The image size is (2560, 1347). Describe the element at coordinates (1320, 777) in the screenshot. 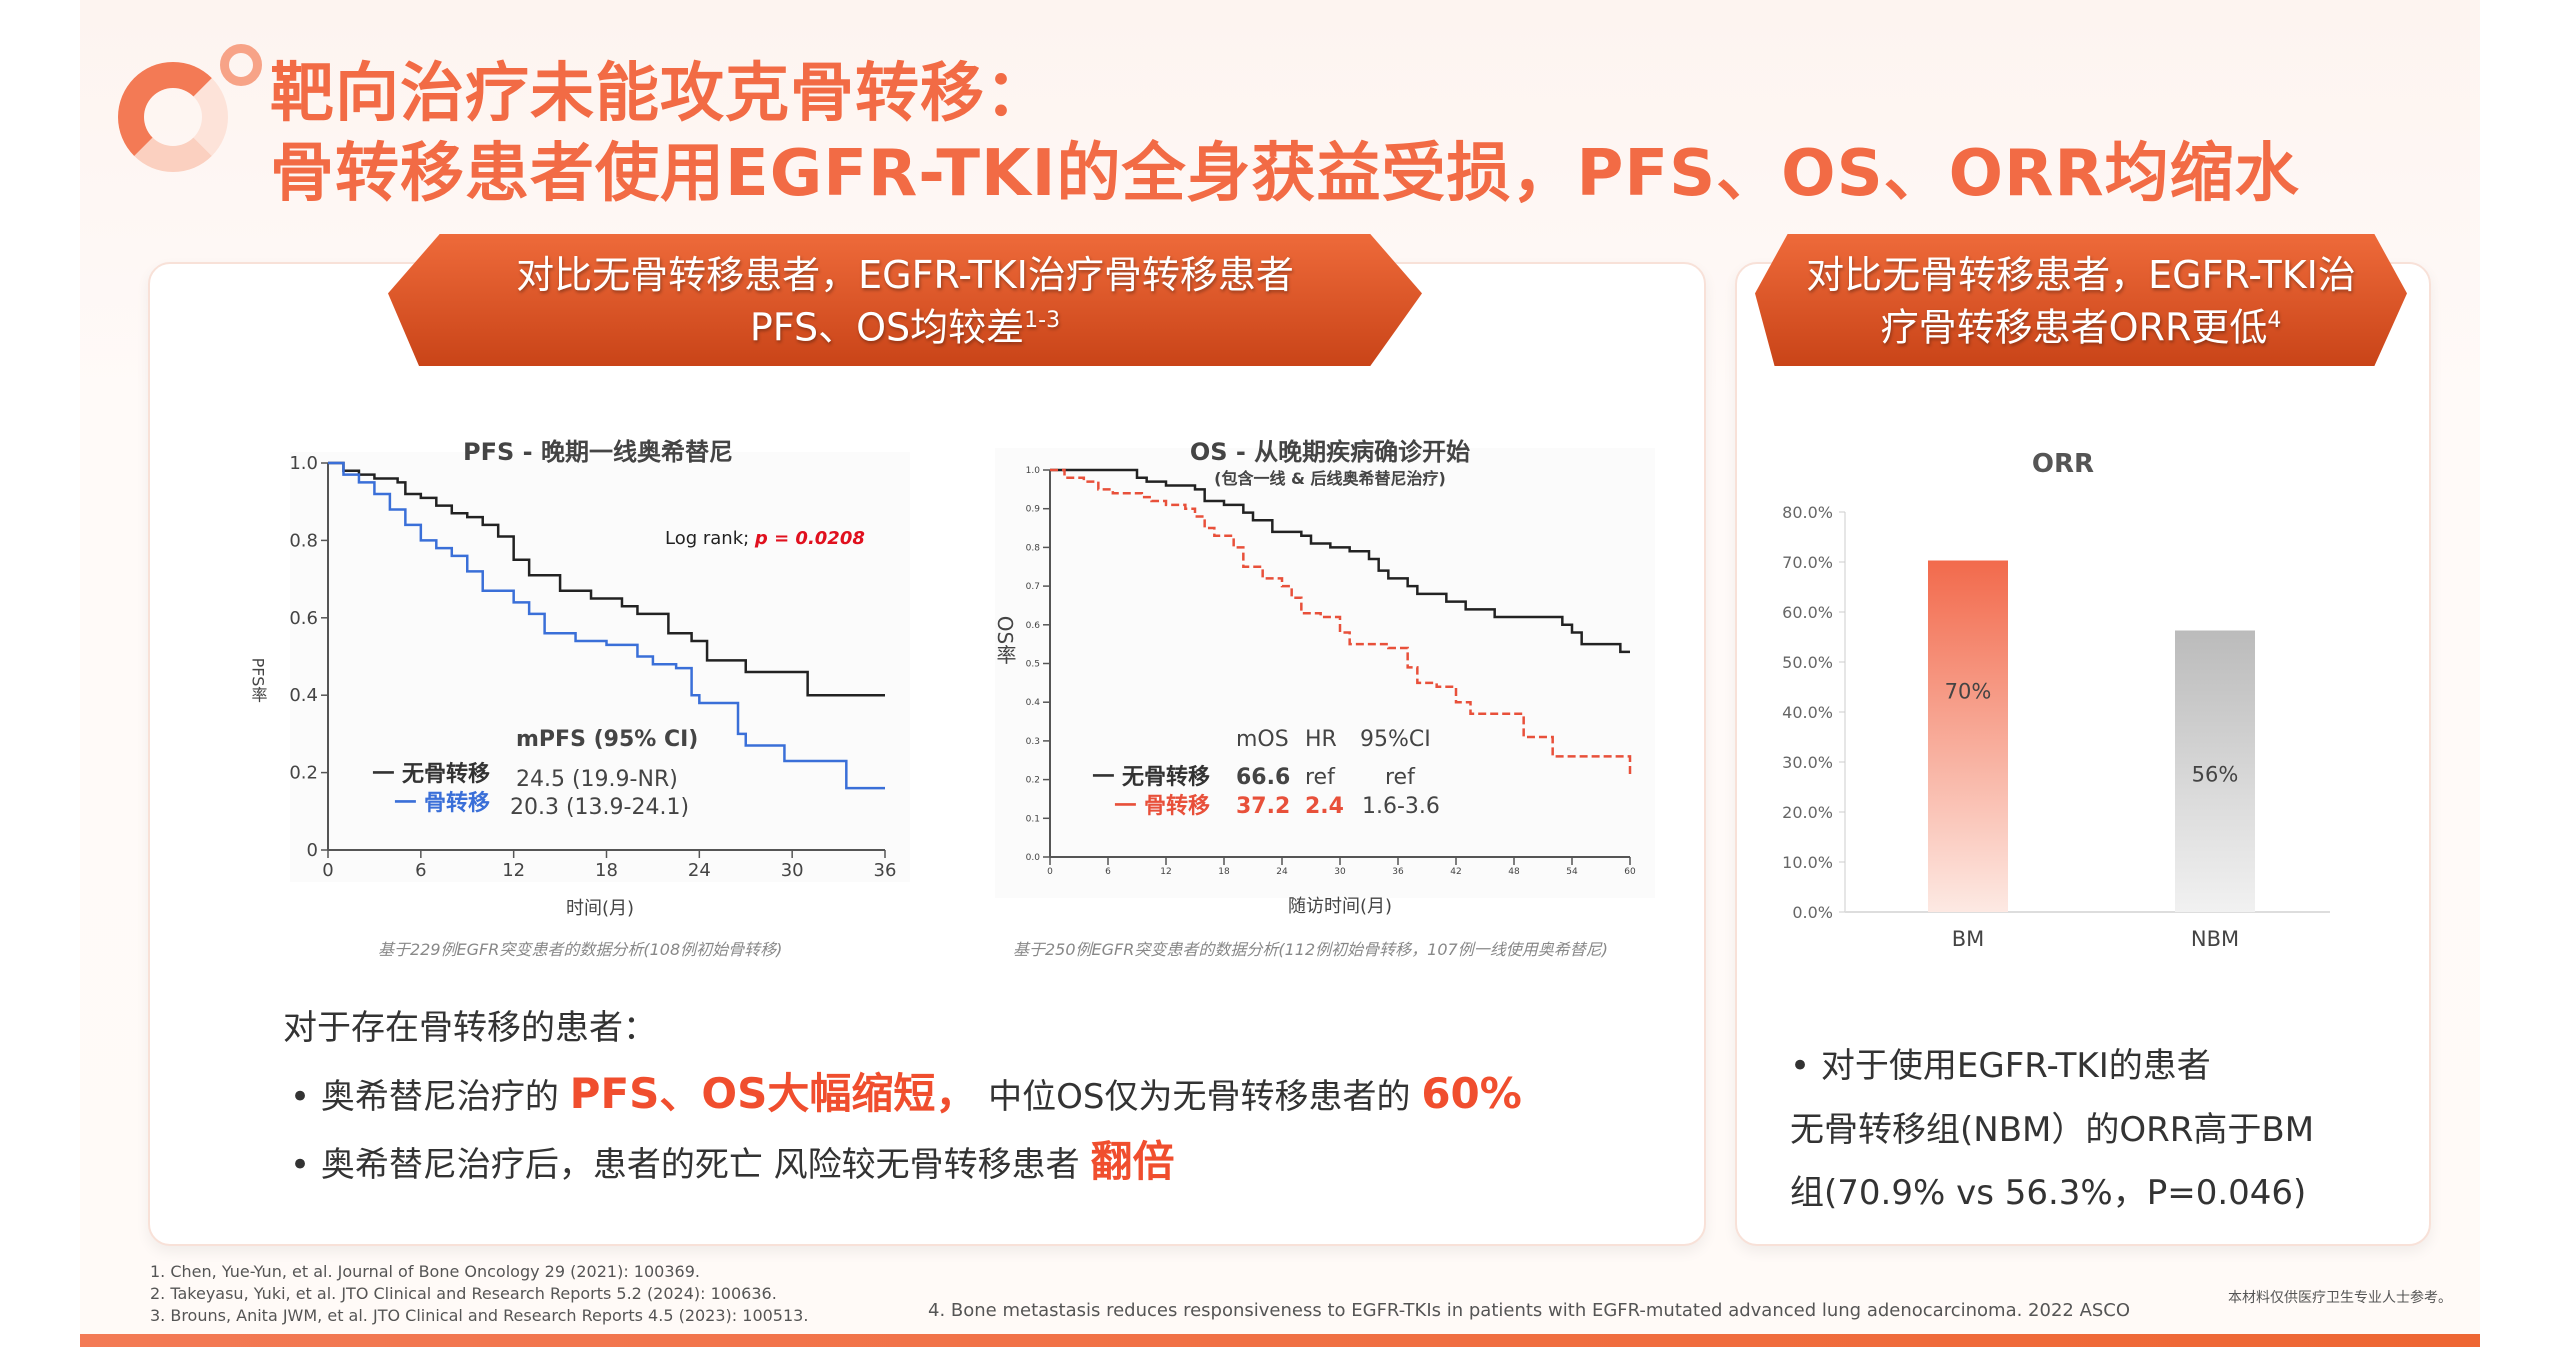

I see `os-hr-nobm: ref` at that location.